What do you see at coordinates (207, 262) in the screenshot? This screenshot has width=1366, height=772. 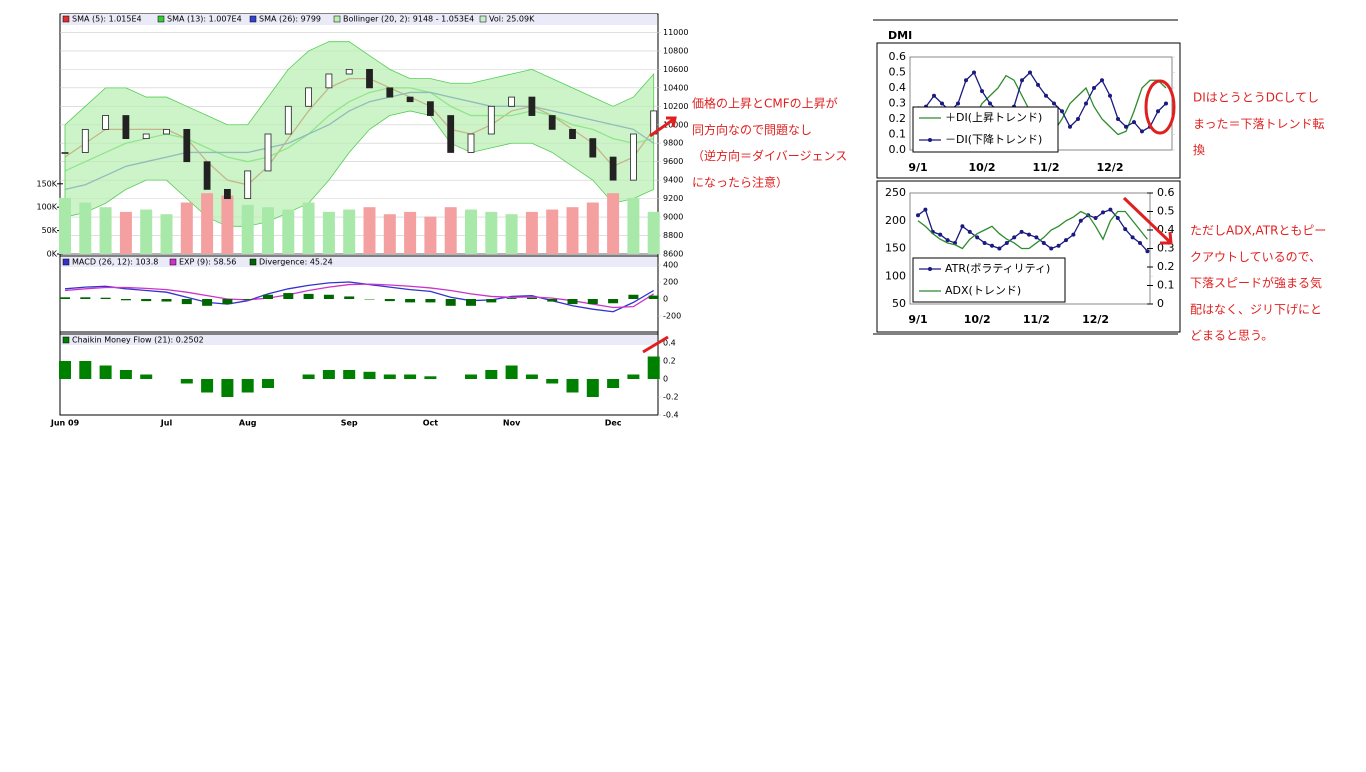 I see `legend-label: EXP (9): 58.56` at bounding box center [207, 262].